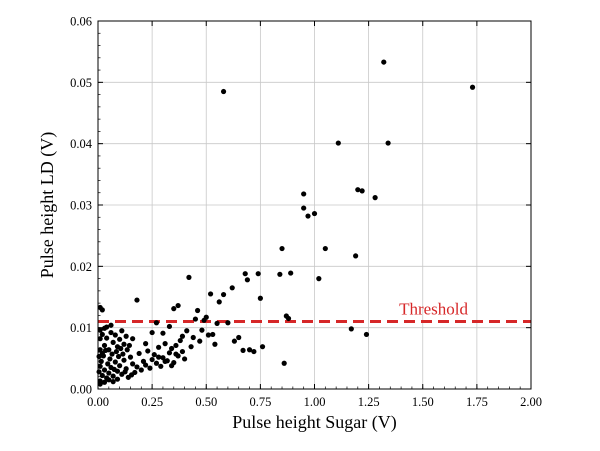 Image resolution: width=600 pixels, height=451 pixels. Describe the element at coordinates (81, 83) in the screenshot. I see `y-tick-label: 0.05` at that location.